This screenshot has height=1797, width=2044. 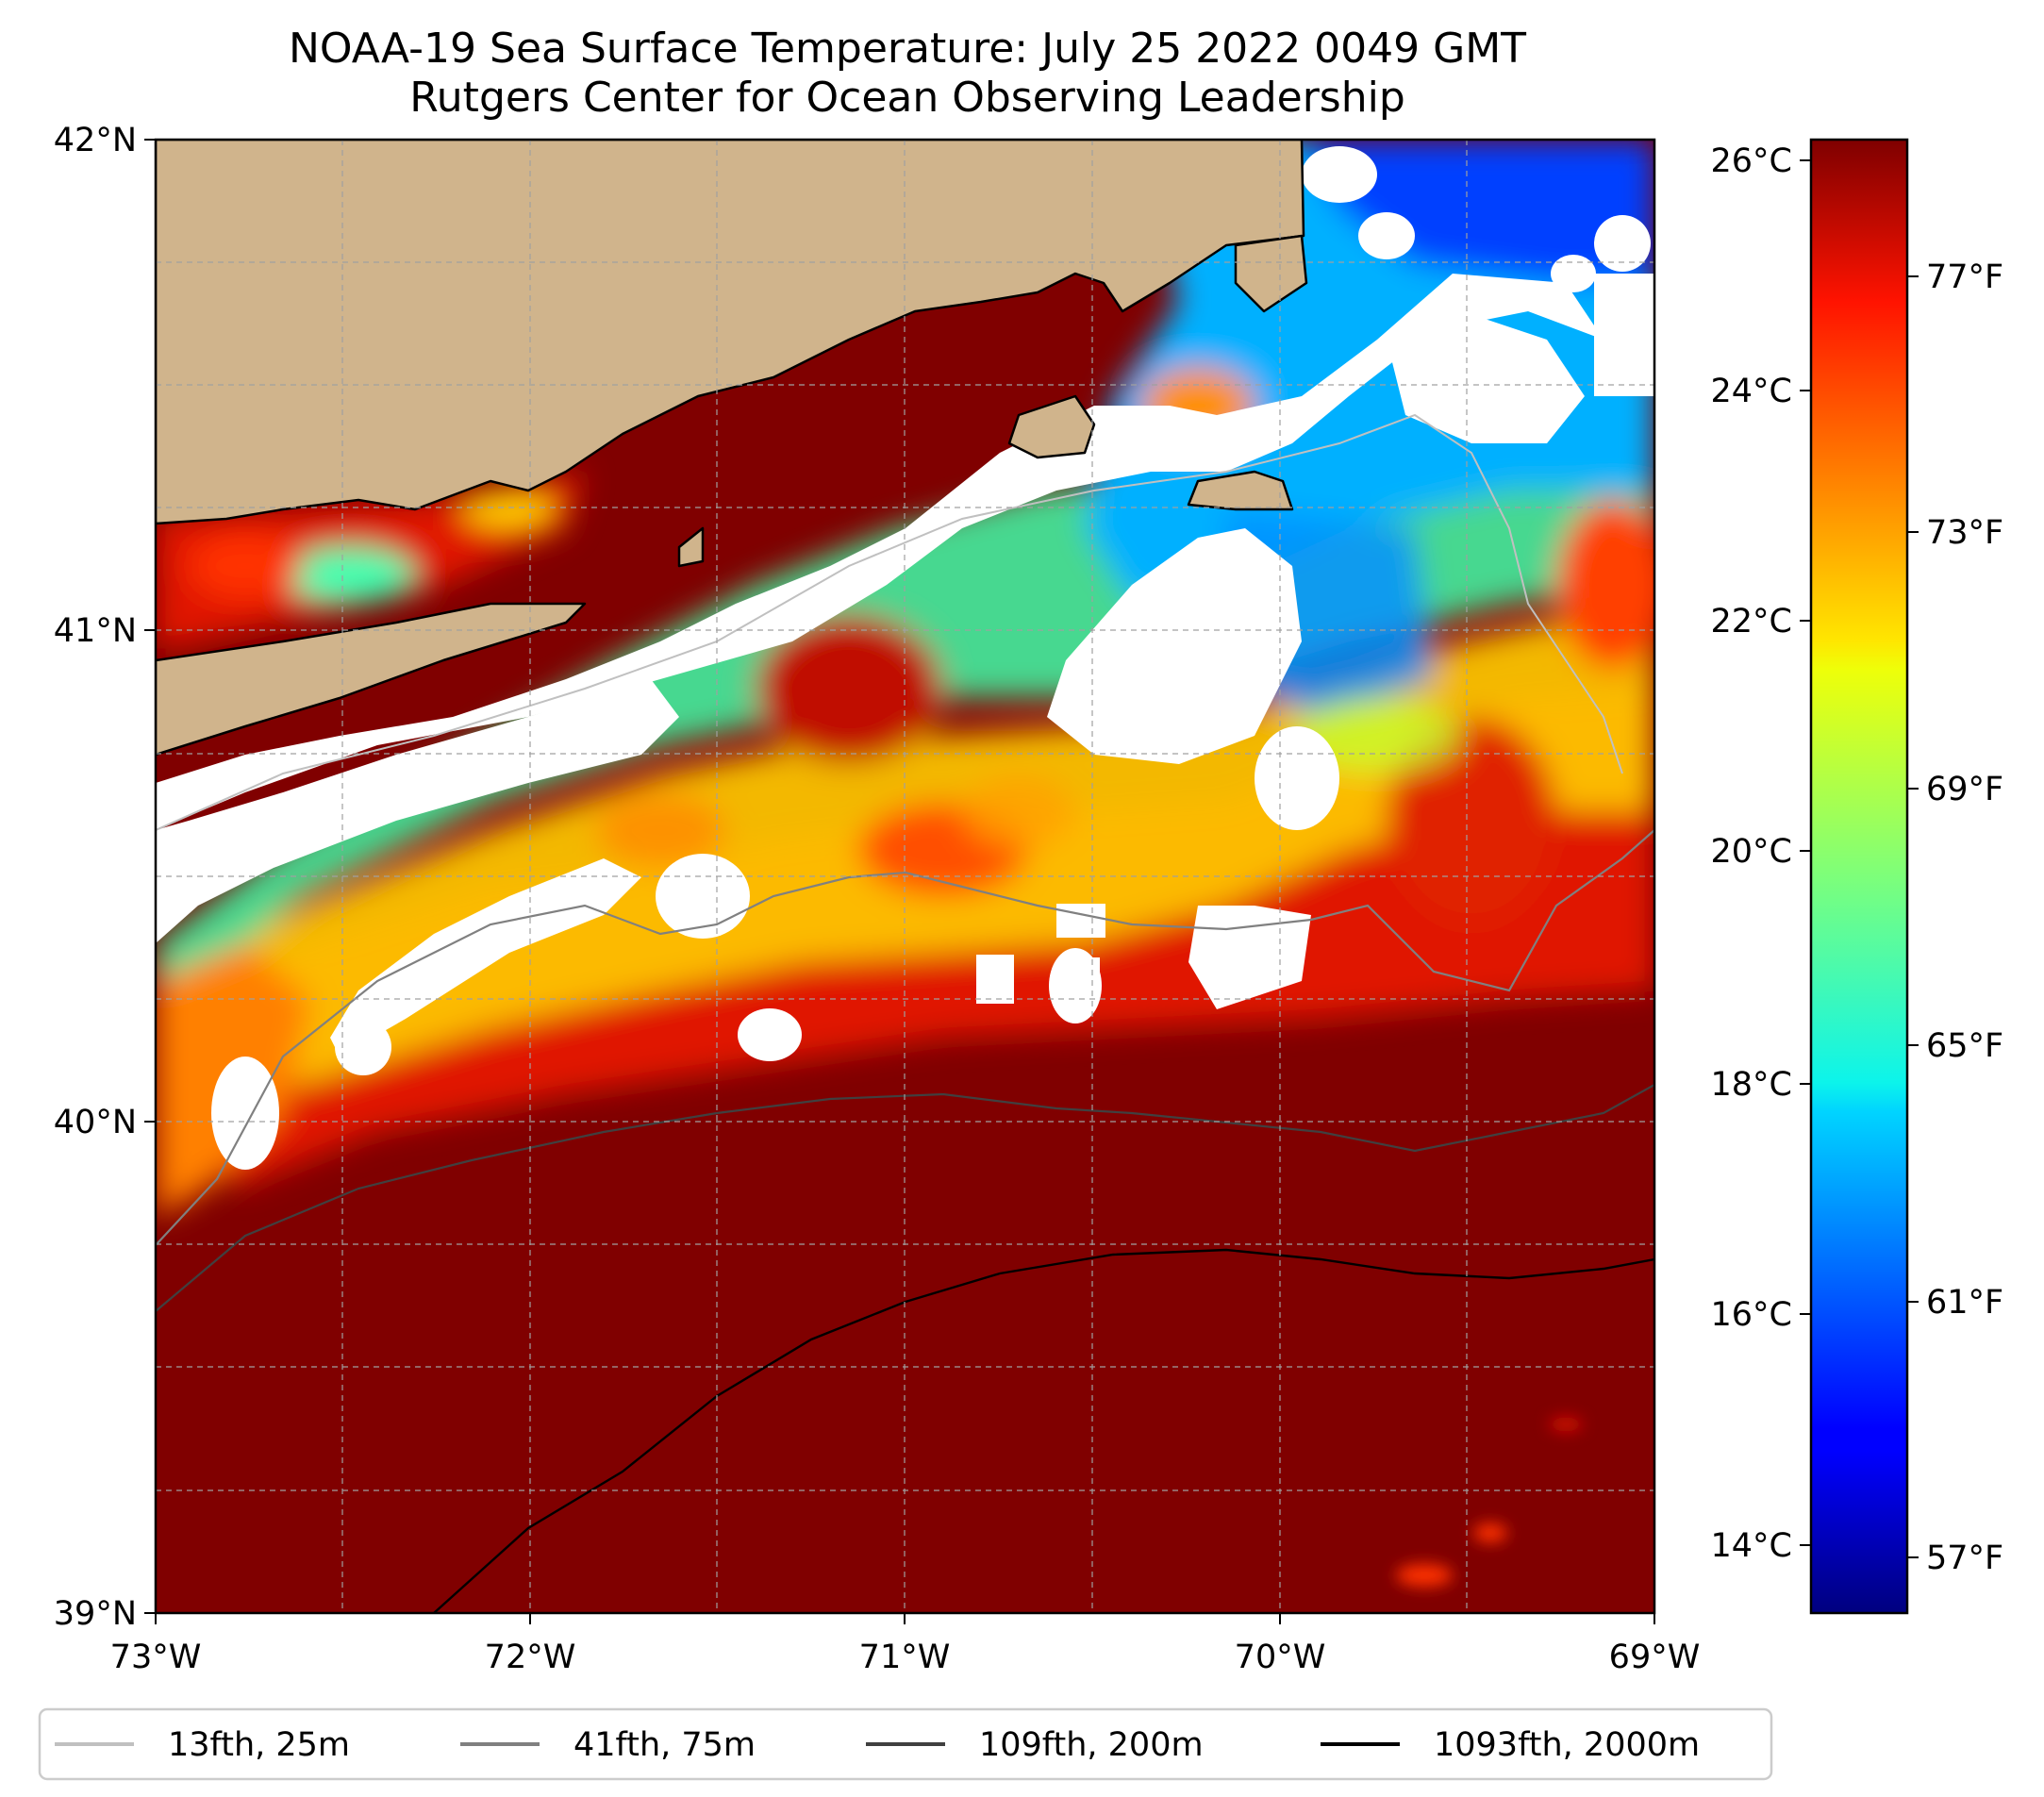 I want to click on contour-200m, so click(x=905, y=1198).